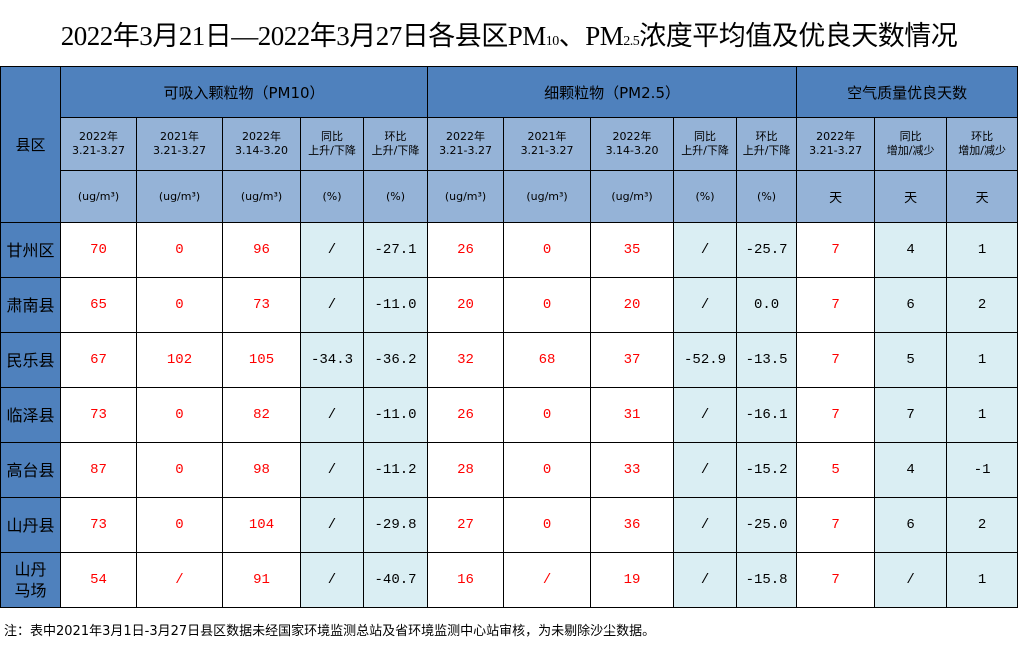  Describe the element at coordinates (98, 305) in the screenshot. I see `table-cell: 65` at that location.